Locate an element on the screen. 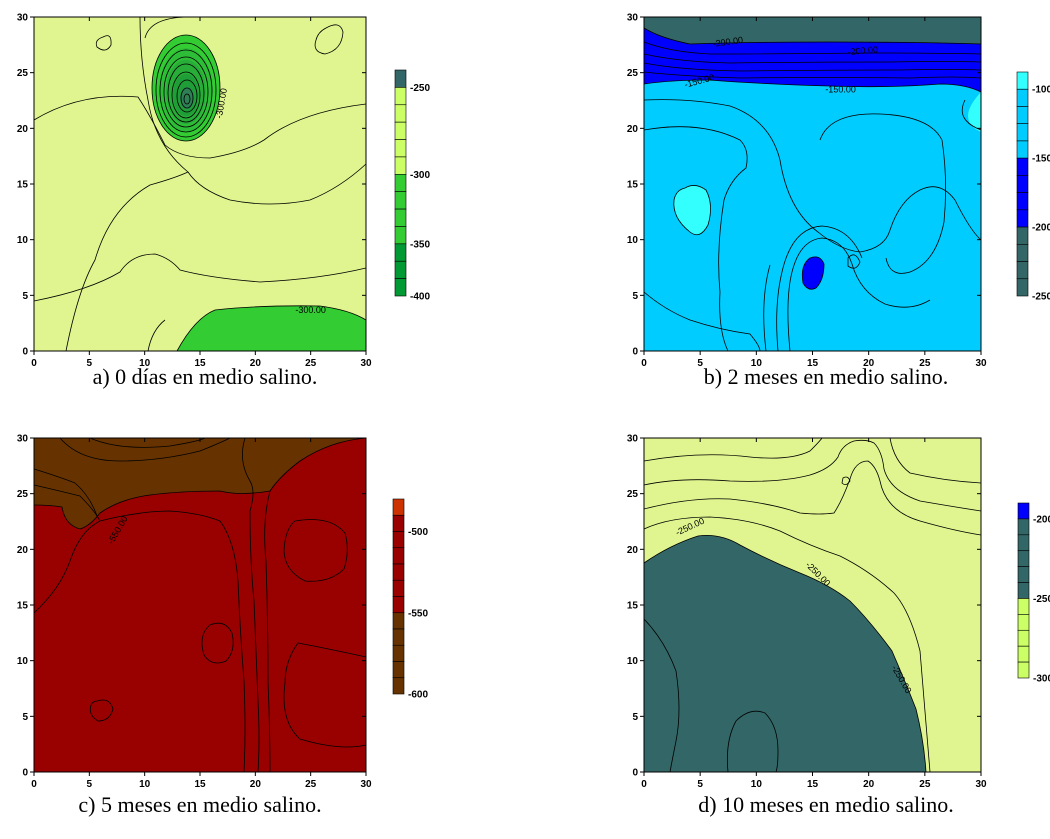  axes-a: 0 5 10 15 20 25 30 0 5 10 15 20 25 30 is located at coordinates (194, 191).